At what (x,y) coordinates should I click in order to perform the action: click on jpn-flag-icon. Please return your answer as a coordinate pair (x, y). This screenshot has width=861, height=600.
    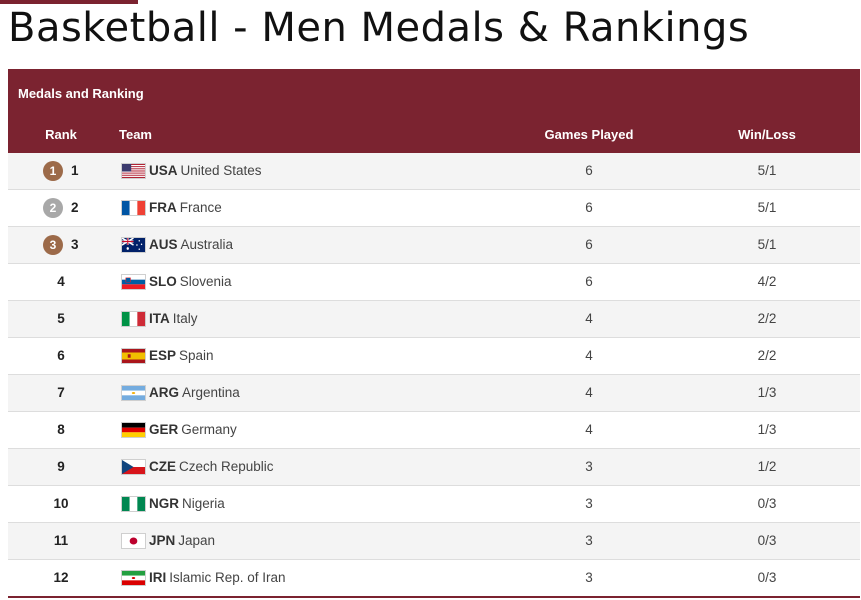
    Looking at the image, I should click on (133, 541).